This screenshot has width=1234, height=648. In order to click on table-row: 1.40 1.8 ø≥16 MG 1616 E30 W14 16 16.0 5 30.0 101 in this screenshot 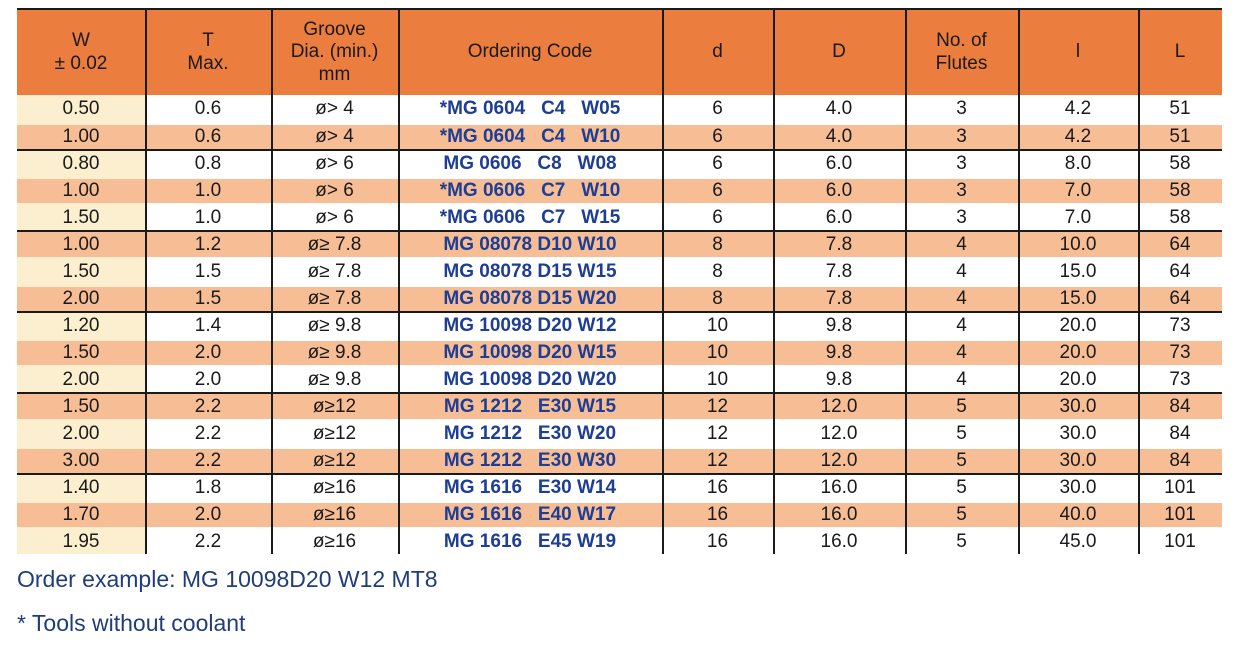, I will do `click(619, 486)`.